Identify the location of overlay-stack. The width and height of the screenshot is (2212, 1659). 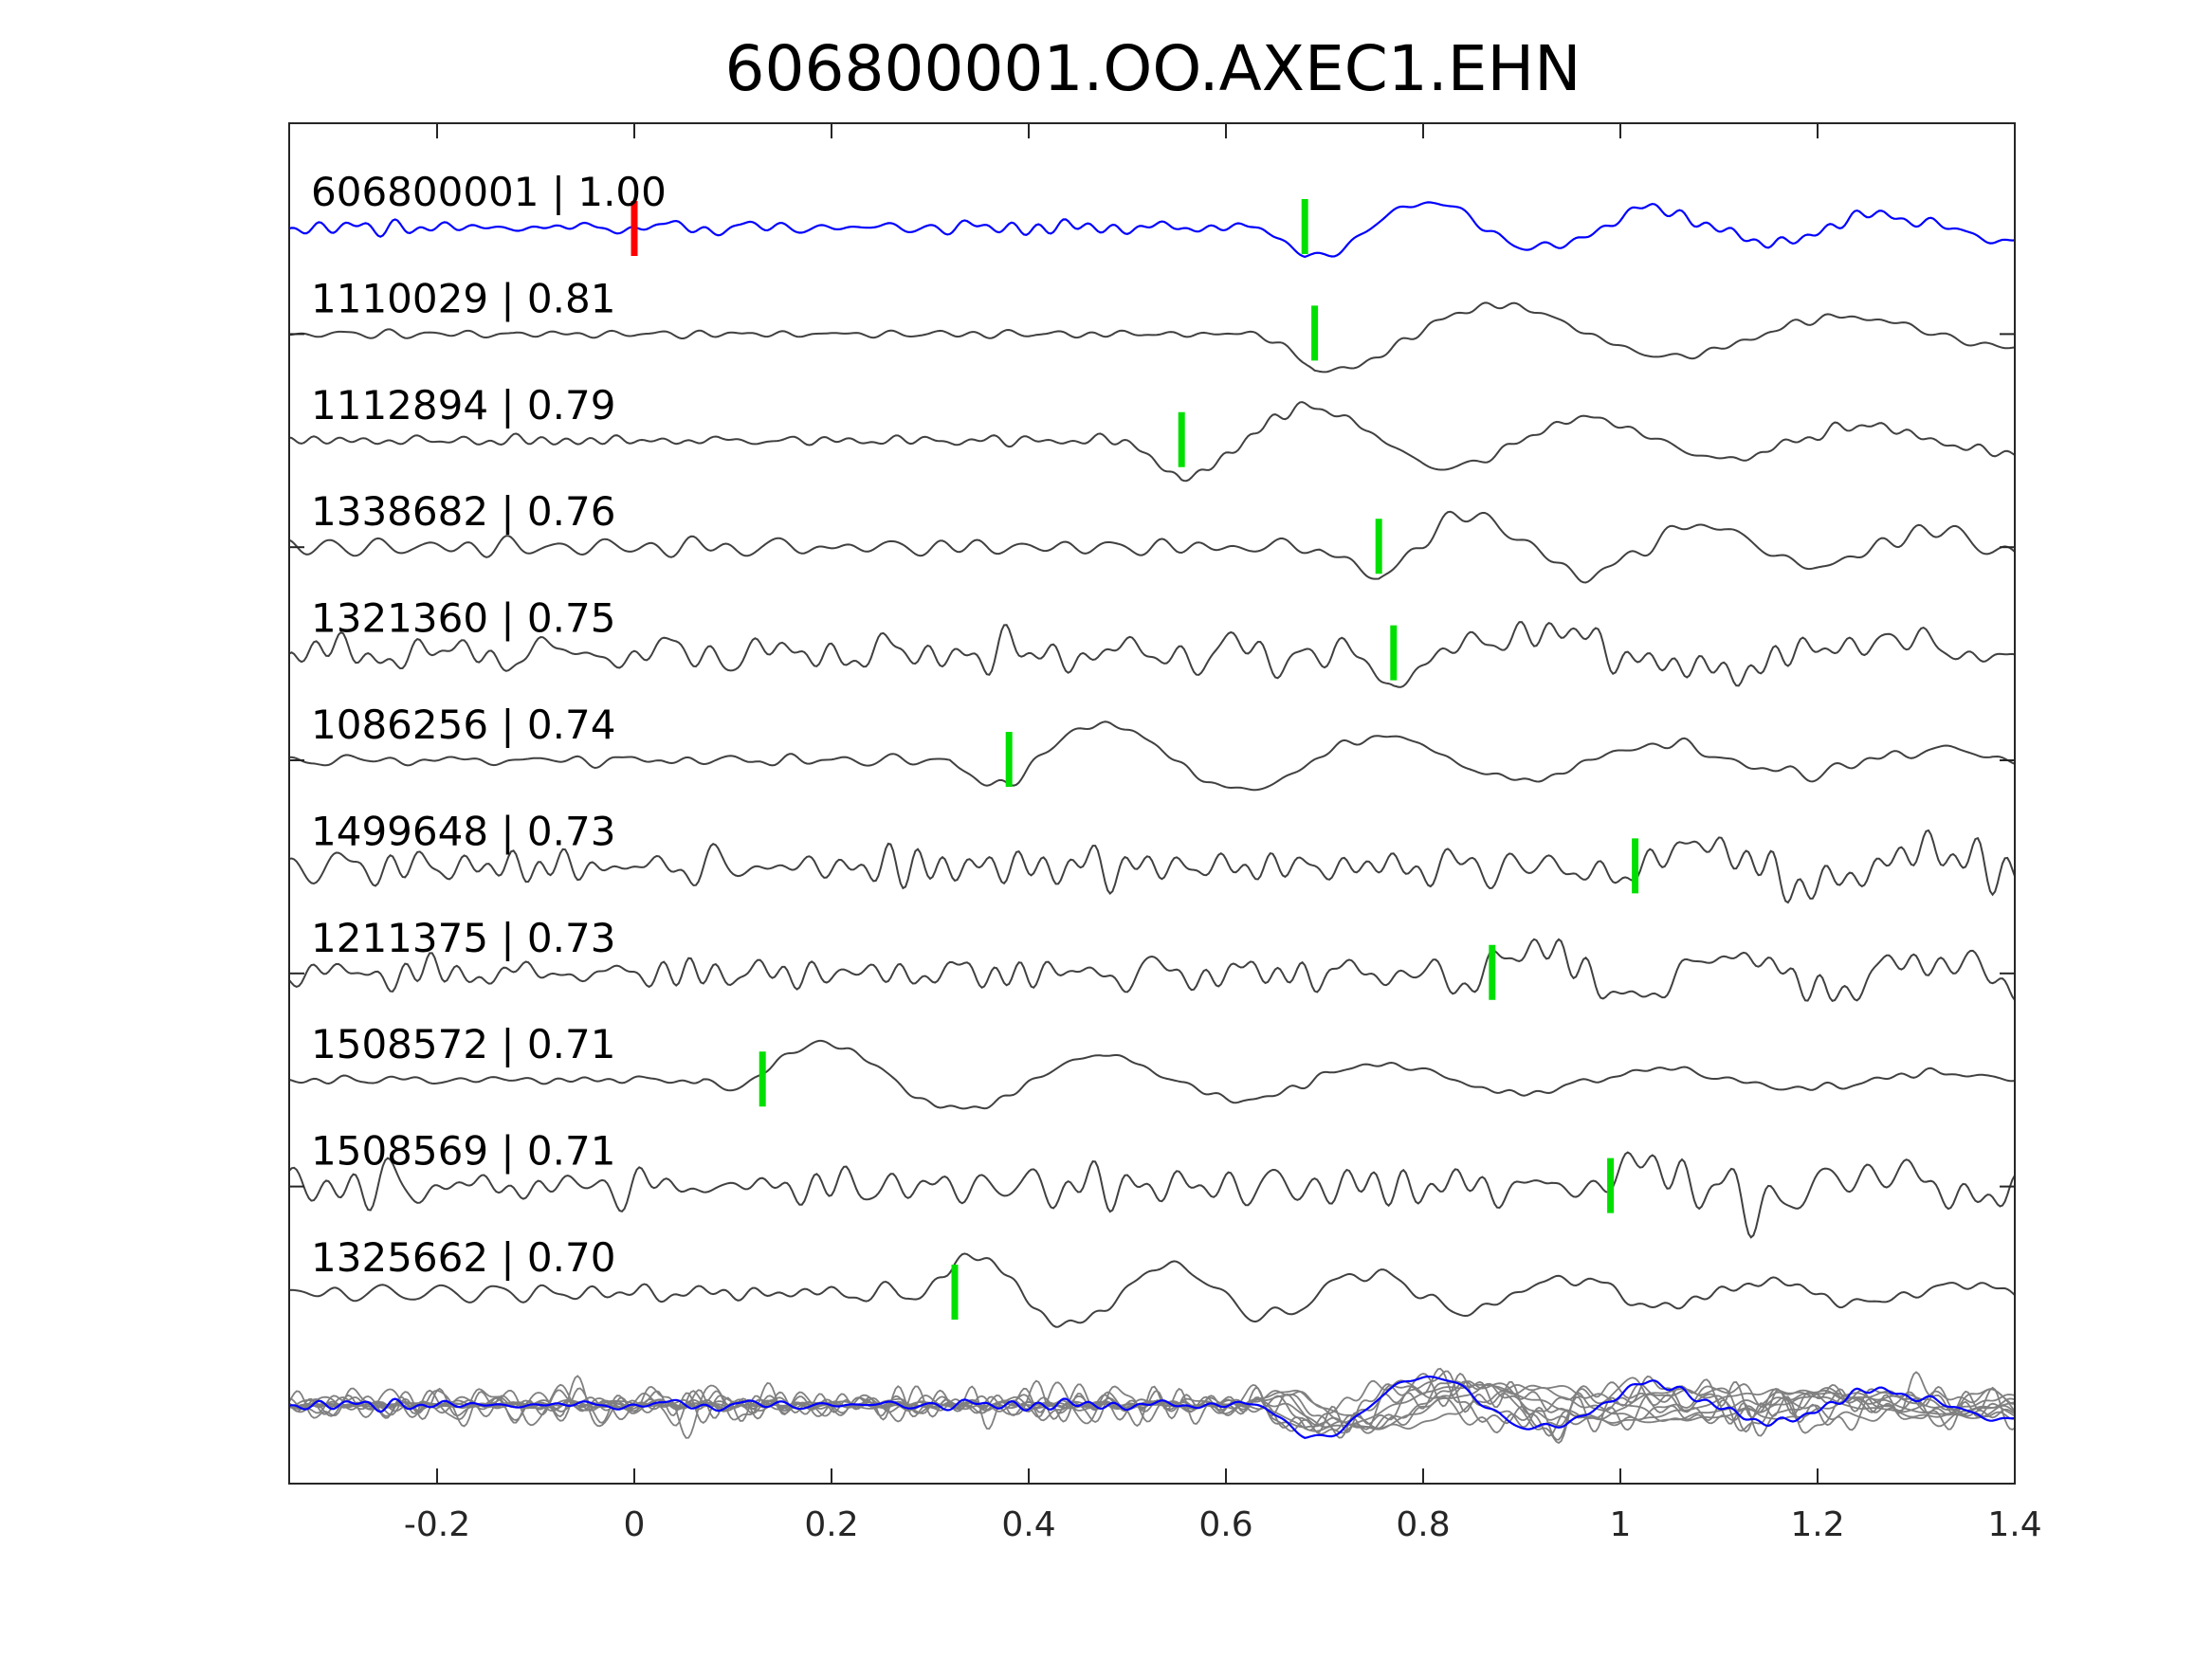
(1152, 1406).